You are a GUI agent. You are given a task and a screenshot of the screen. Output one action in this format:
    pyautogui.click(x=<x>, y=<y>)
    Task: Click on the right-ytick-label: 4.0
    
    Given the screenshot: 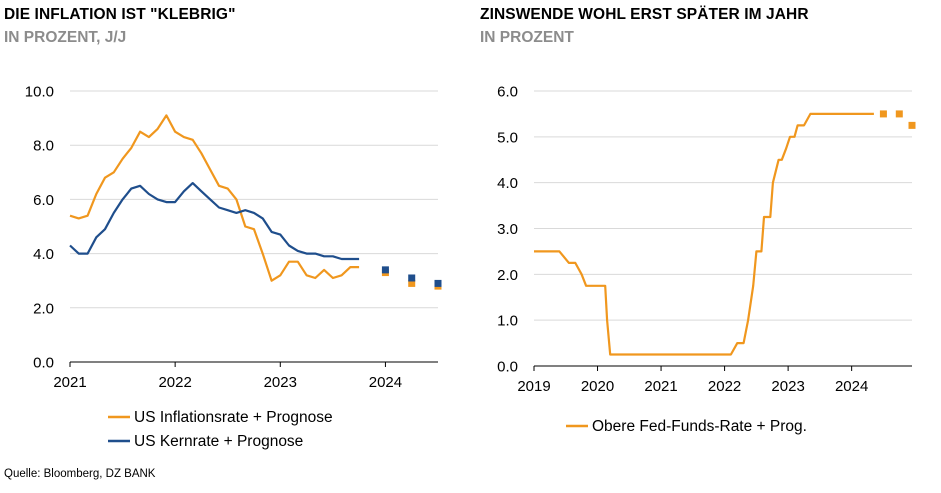 What is the action you would take?
    pyautogui.click(x=507, y=183)
    